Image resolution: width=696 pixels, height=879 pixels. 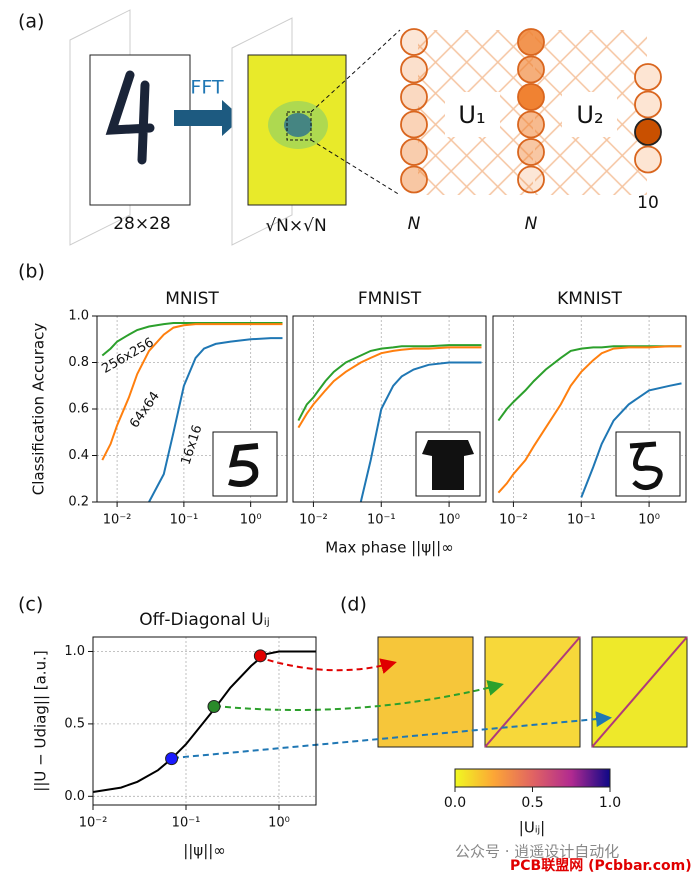 I want to click on u2-label: U₂, so click(x=589, y=115).